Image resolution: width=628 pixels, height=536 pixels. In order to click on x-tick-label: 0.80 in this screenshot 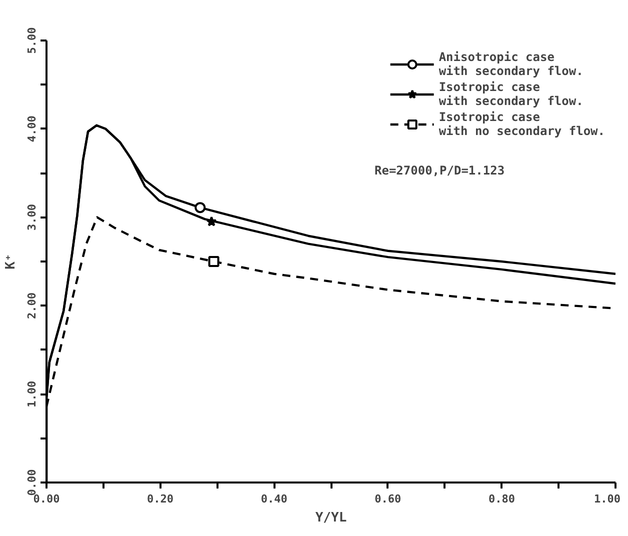, I will do `click(501, 499)`.